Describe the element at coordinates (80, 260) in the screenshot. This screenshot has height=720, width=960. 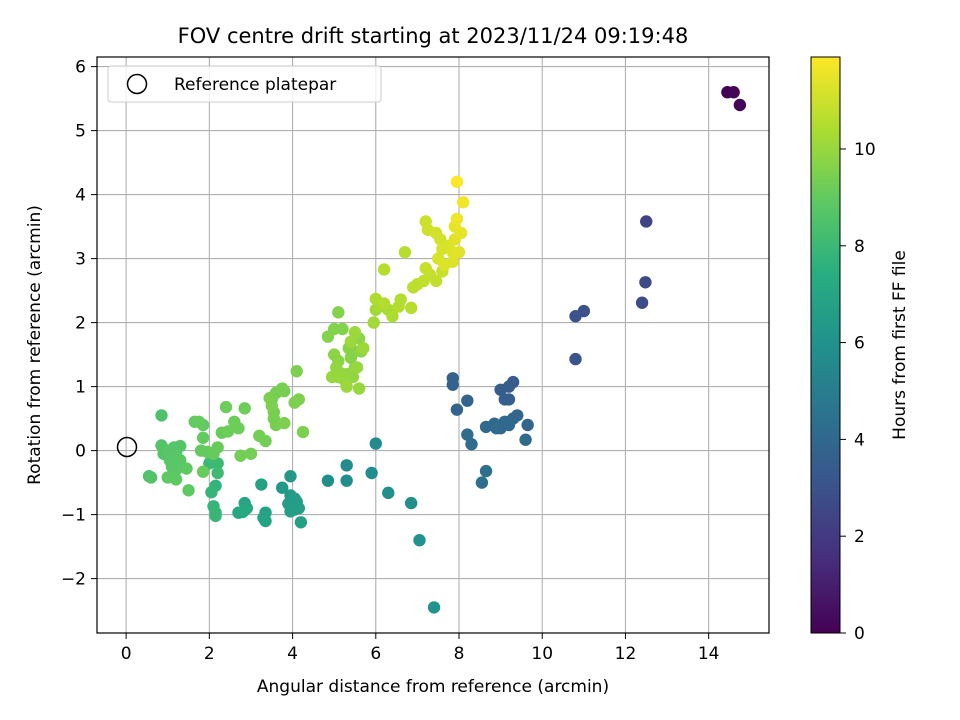
I see `y-tick-label: 3` at that location.